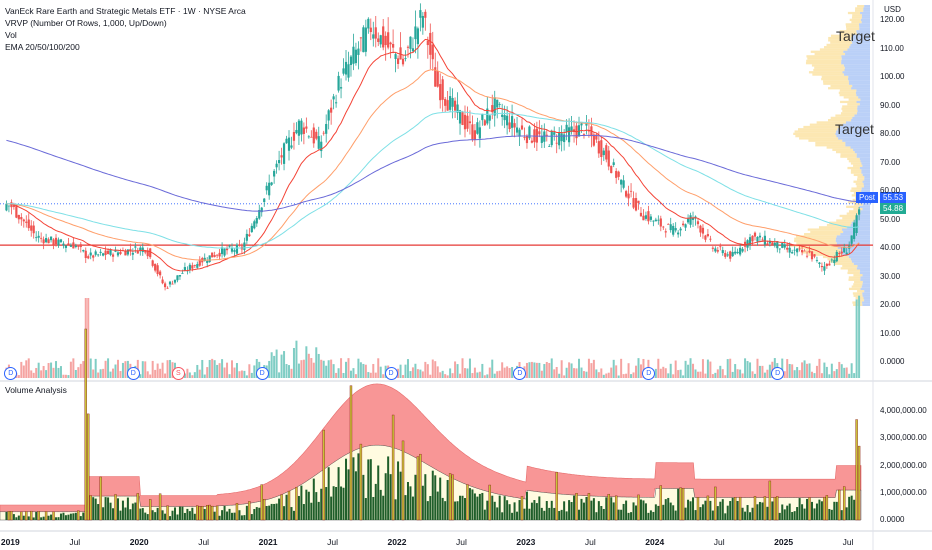 Image resolution: width=932 pixels, height=550 pixels. What do you see at coordinates (890, 219) in the screenshot?
I see `price-axis-label: 50.00` at bounding box center [890, 219].